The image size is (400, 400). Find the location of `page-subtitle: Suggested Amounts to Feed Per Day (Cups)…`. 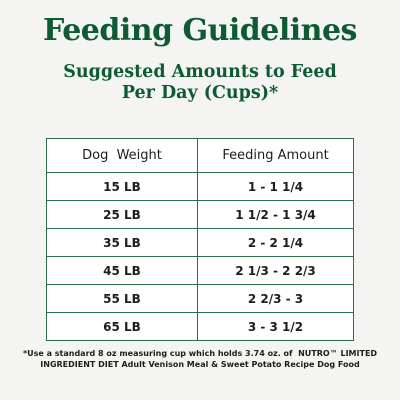

page-subtitle: Suggested Amounts to Feed Per Day (Cups)… is located at coordinates (200, 83).